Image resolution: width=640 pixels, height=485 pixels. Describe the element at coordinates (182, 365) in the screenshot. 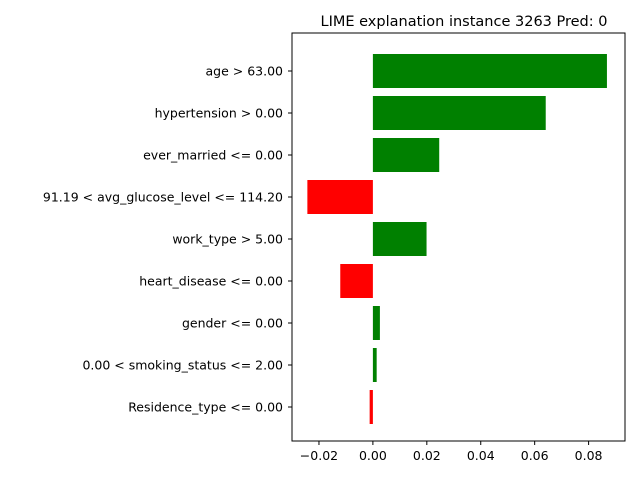

I see `category-label: 0.00 < smoking_status <= 2.00` at that location.